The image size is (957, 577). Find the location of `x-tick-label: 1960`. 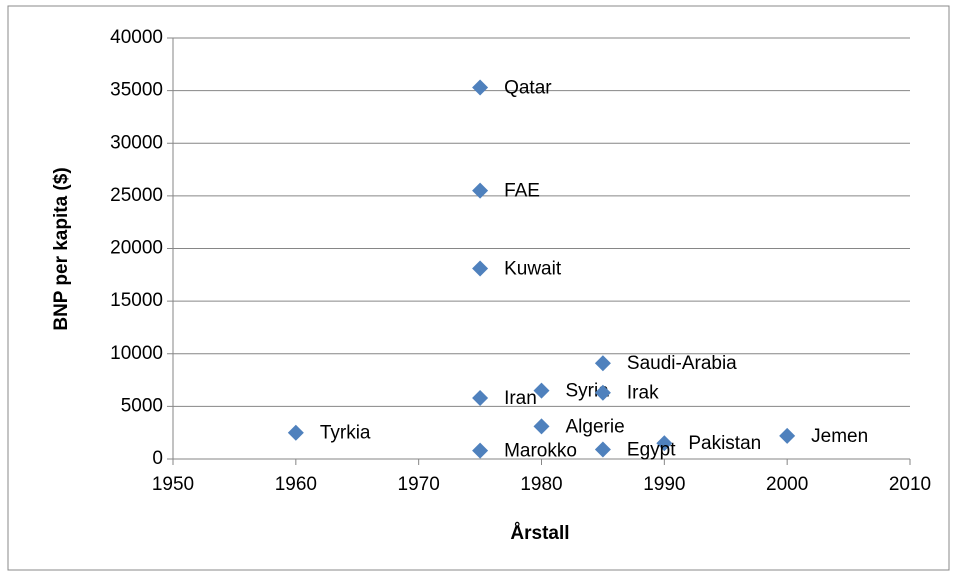

x-tick-label: 1960 is located at coordinates (296, 484).